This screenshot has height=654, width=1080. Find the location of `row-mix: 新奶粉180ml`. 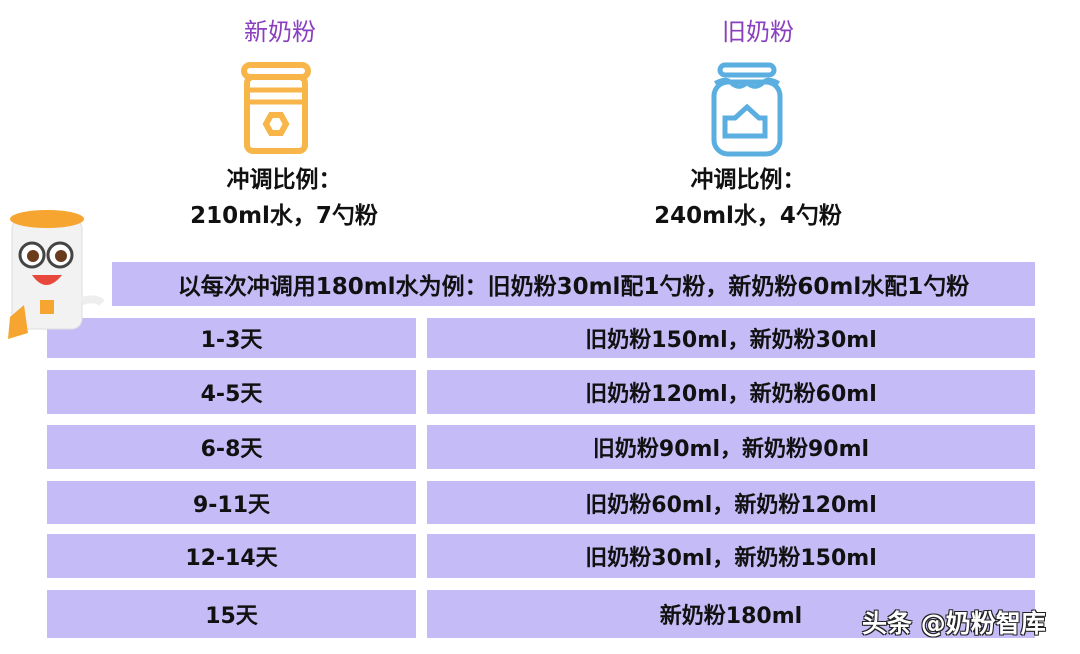

row-mix: 新奶粉180ml is located at coordinates (731, 614).